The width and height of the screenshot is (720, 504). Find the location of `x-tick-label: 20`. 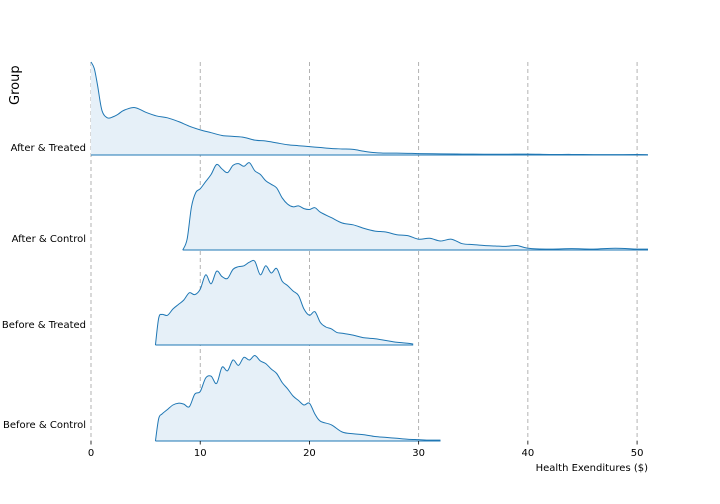

x-tick-label: 20 is located at coordinates (309, 453).